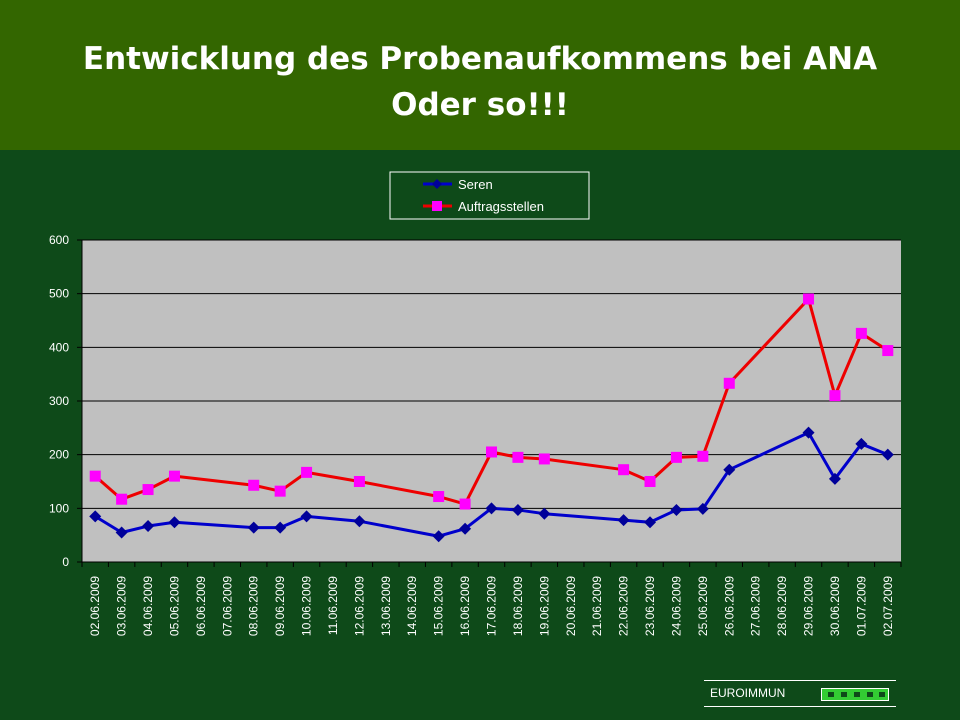 The width and height of the screenshot is (960, 720). I want to click on x-tick-label: 26.06.2009, so click(729, 606).